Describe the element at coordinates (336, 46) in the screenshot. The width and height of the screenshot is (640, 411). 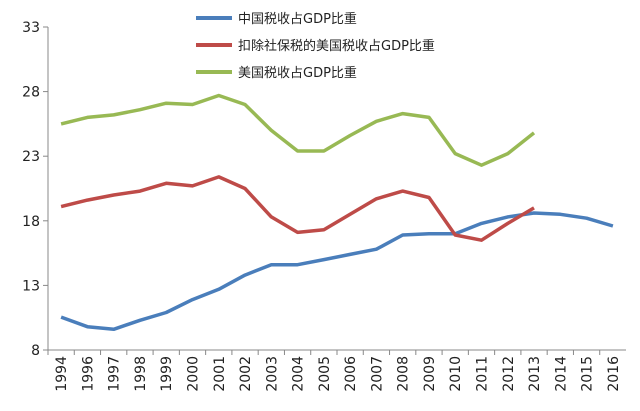
I see `legend-label: 扣除社保税的美国税收占GDP比重` at that location.